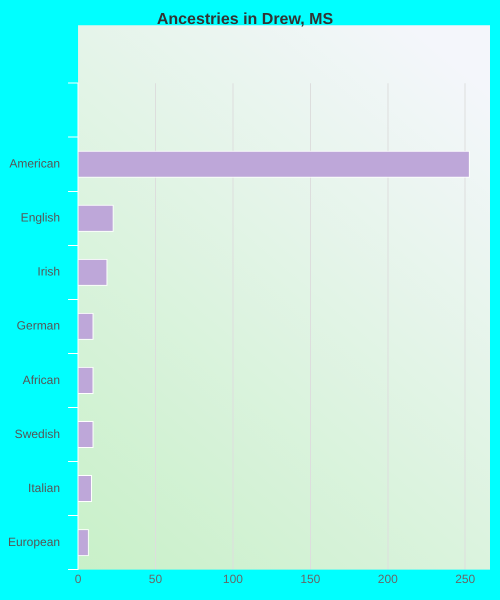 The width and height of the screenshot is (500, 600). Describe the element at coordinates (48, 271) in the screenshot. I see `y-tick-label: Irish` at that location.